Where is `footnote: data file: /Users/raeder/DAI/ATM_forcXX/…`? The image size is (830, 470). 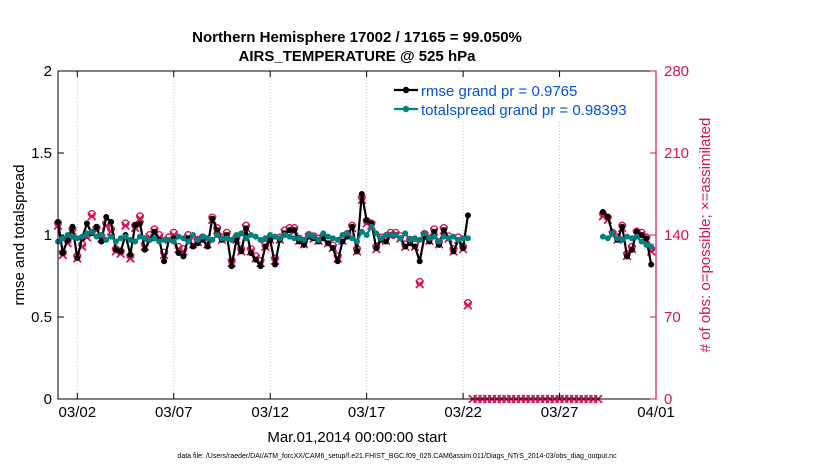
footnote: data file: /Users/raeder/DAI/ATM_forcXX/… is located at coordinates (397, 456).